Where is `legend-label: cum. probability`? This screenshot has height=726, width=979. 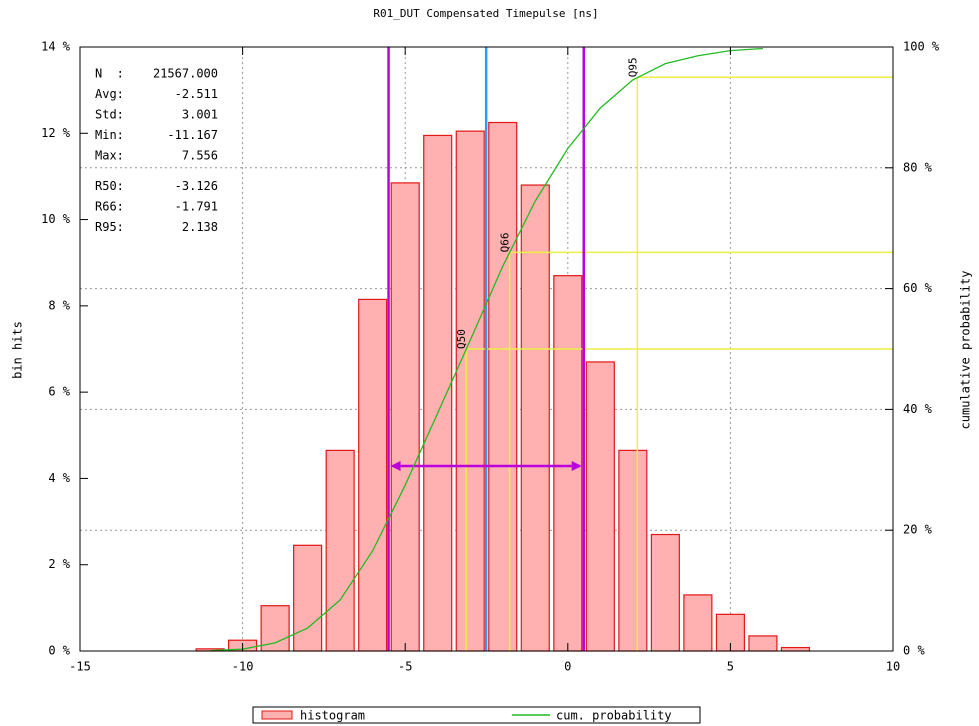 legend-label: cum. probability is located at coordinates (614, 716).